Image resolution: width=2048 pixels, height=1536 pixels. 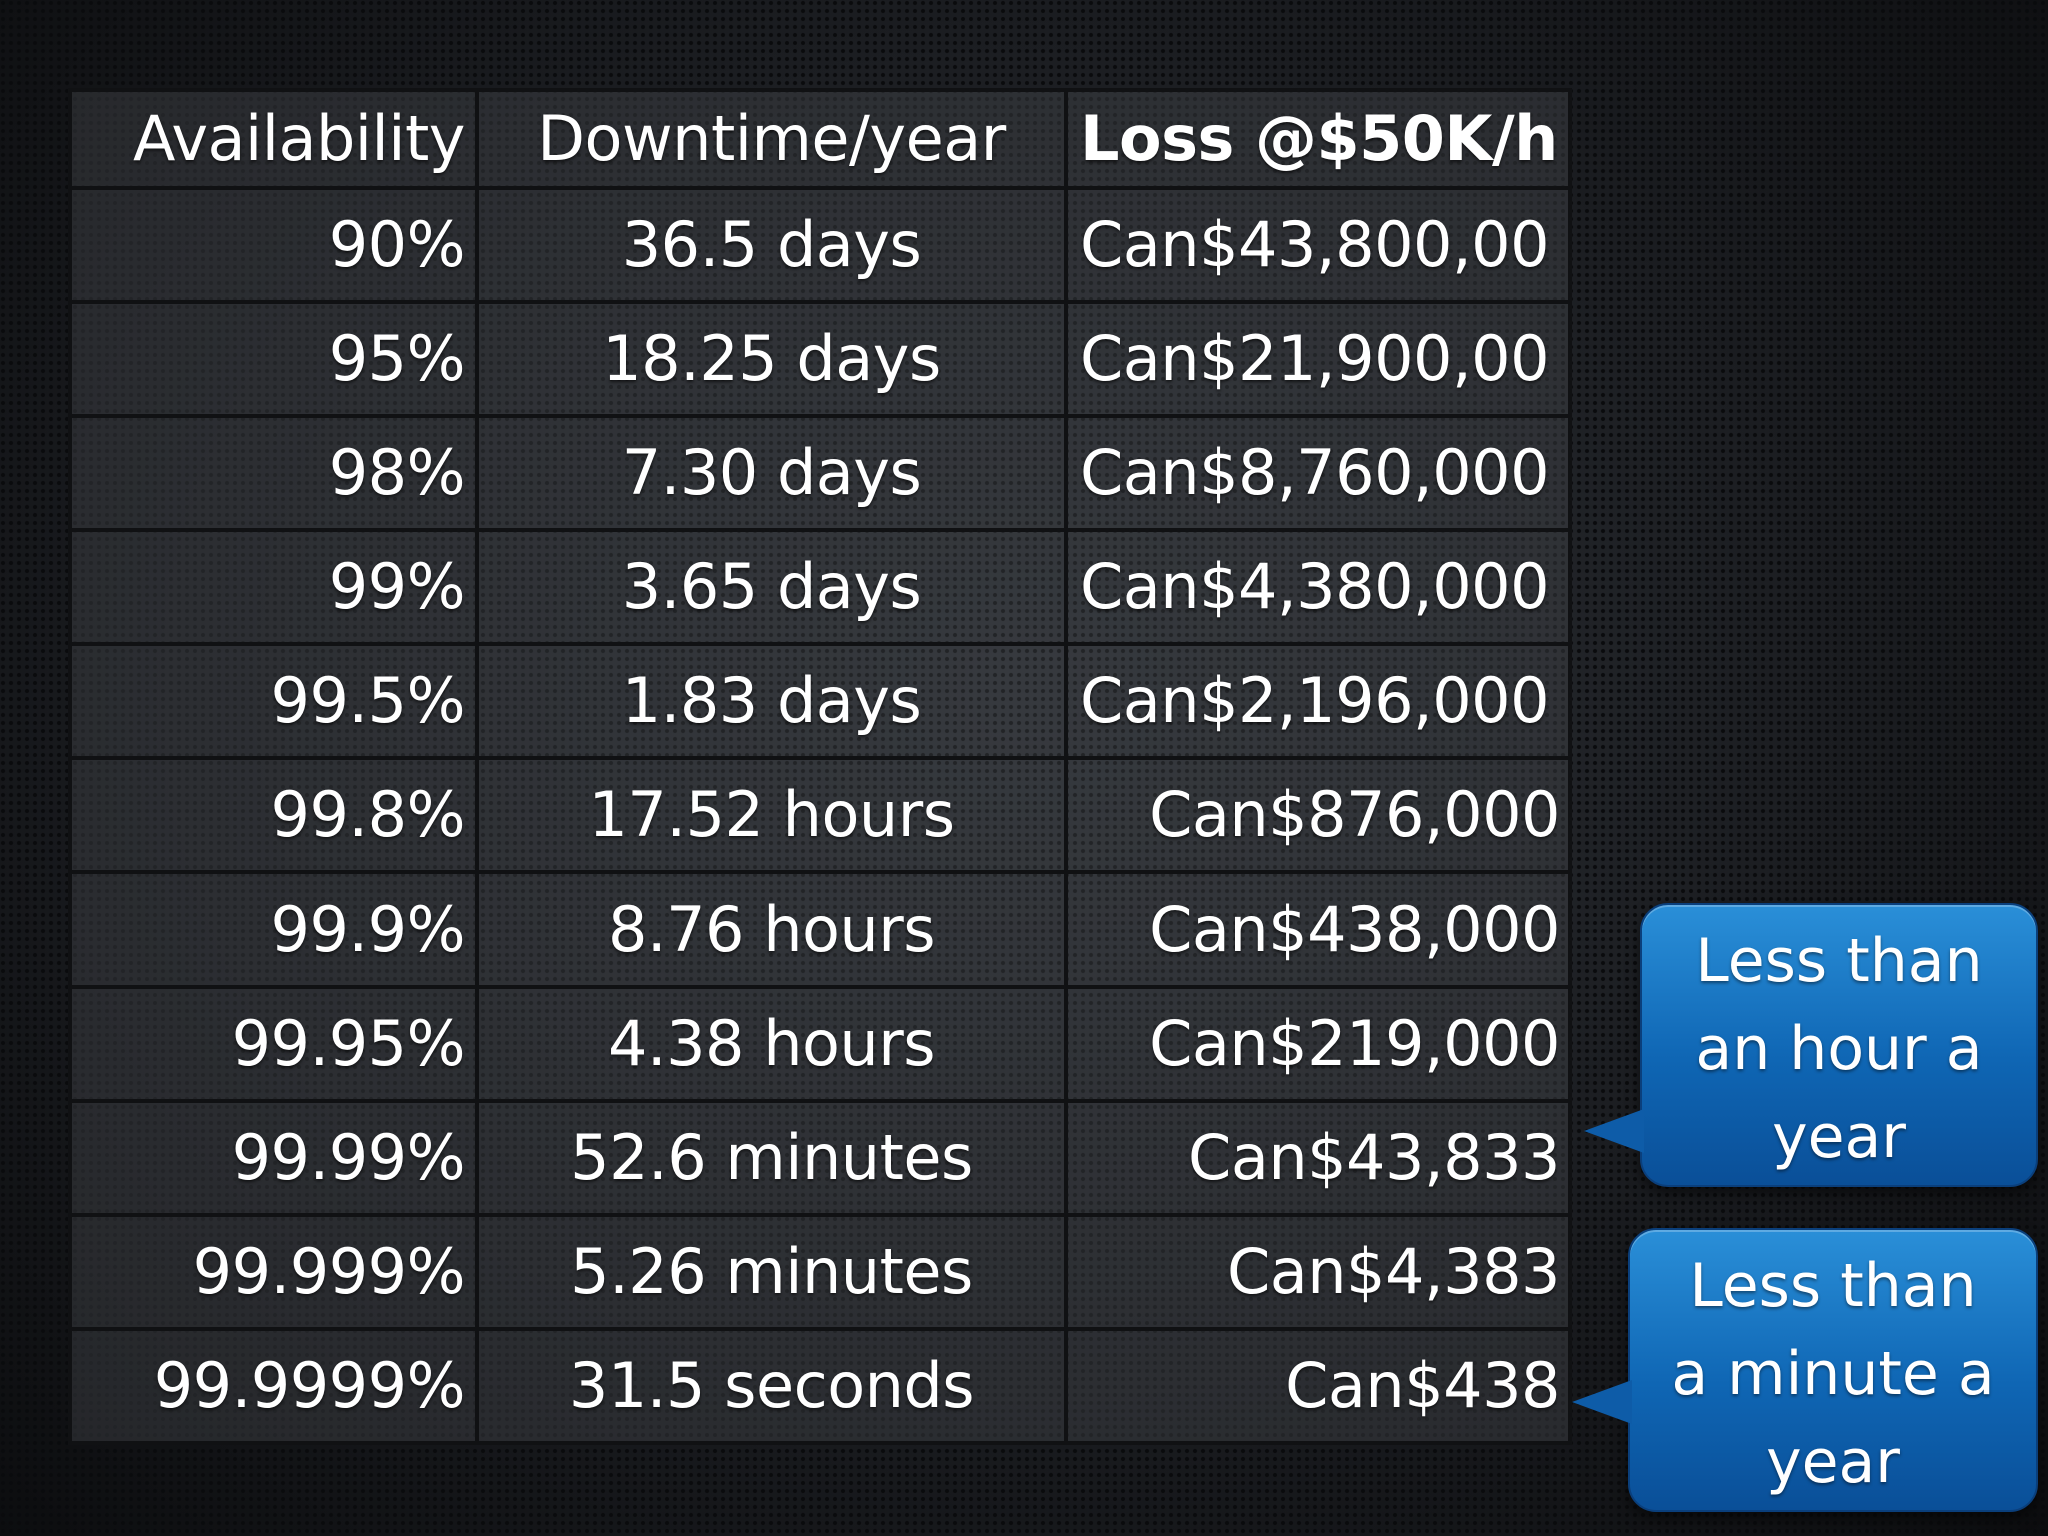 I want to click on loss-cell: Can$438,000, so click(x=1318, y=929).